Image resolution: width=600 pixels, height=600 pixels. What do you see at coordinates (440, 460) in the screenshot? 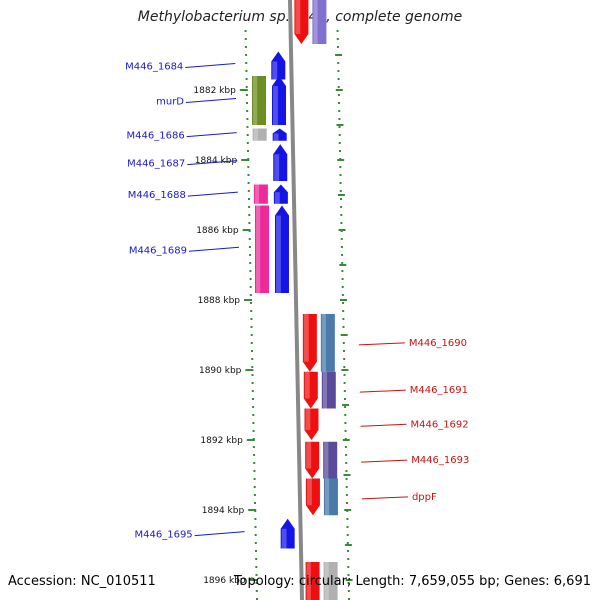
I see `gene-label-plus: M446_1693` at bounding box center [440, 460].